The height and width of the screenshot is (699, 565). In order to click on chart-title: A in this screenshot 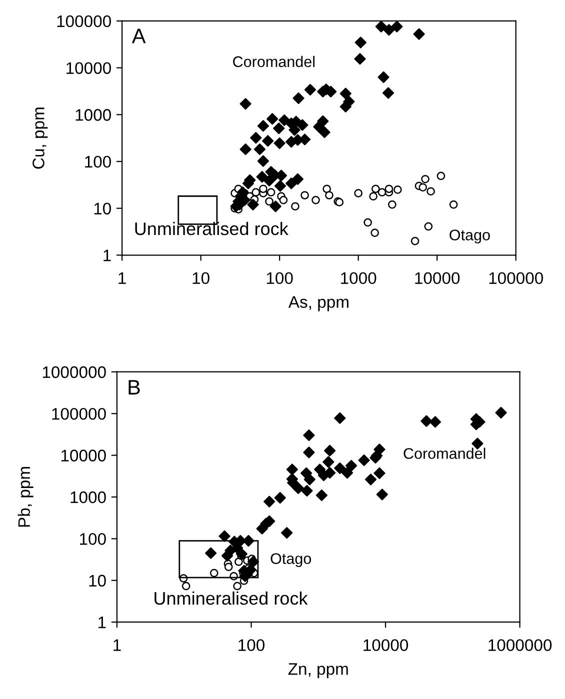, I will do `click(139, 36)`.